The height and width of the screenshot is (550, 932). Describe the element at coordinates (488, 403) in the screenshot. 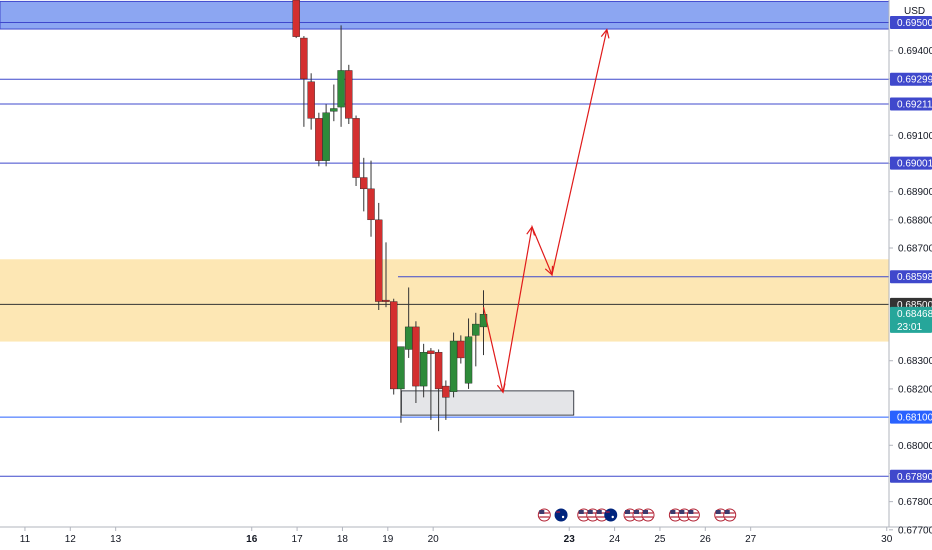

I see `target-zone` at that location.